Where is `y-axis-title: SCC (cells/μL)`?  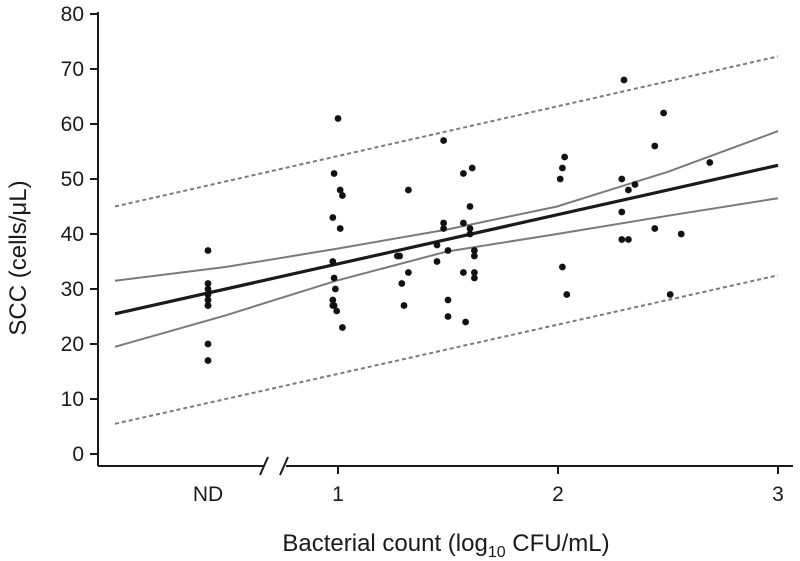
y-axis-title: SCC (cells/μL) is located at coordinates (18, 257).